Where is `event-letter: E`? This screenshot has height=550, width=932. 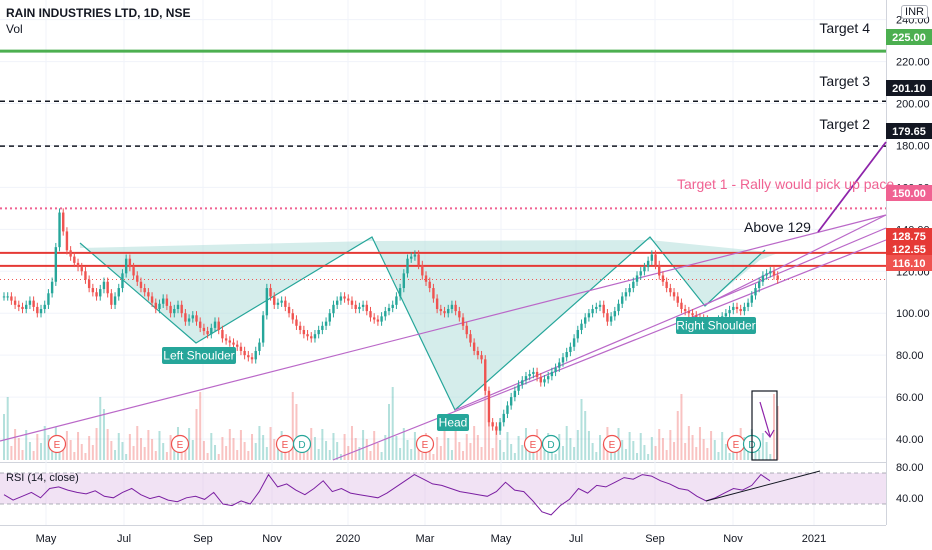 event-letter: E is located at coordinates (736, 445).